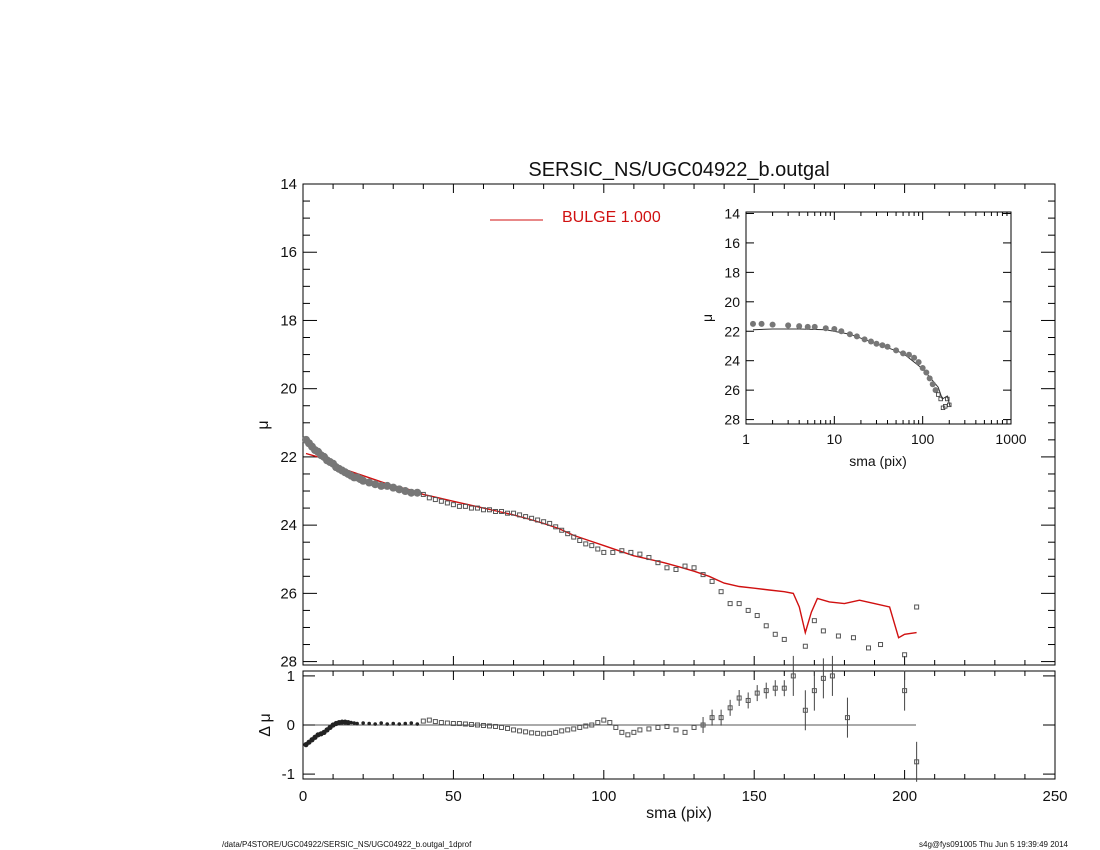 This screenshot has height=850, width=1100. What do you see at coordinates (288, 774) in the screenshot?
I see `residual-y-tick-label: -1` at bounding box center [288, 774].